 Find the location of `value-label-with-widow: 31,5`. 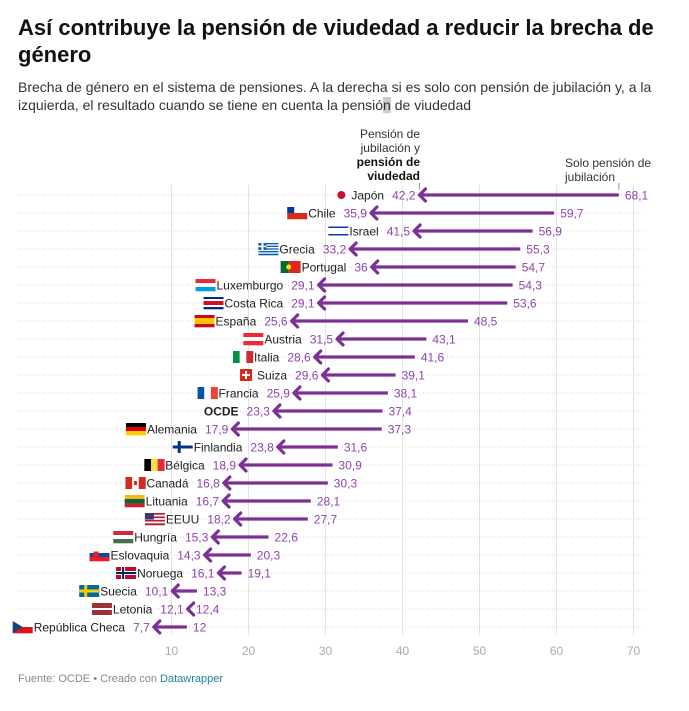

value-label-with-widow: 31,5 is located at coordinates (322, 340).